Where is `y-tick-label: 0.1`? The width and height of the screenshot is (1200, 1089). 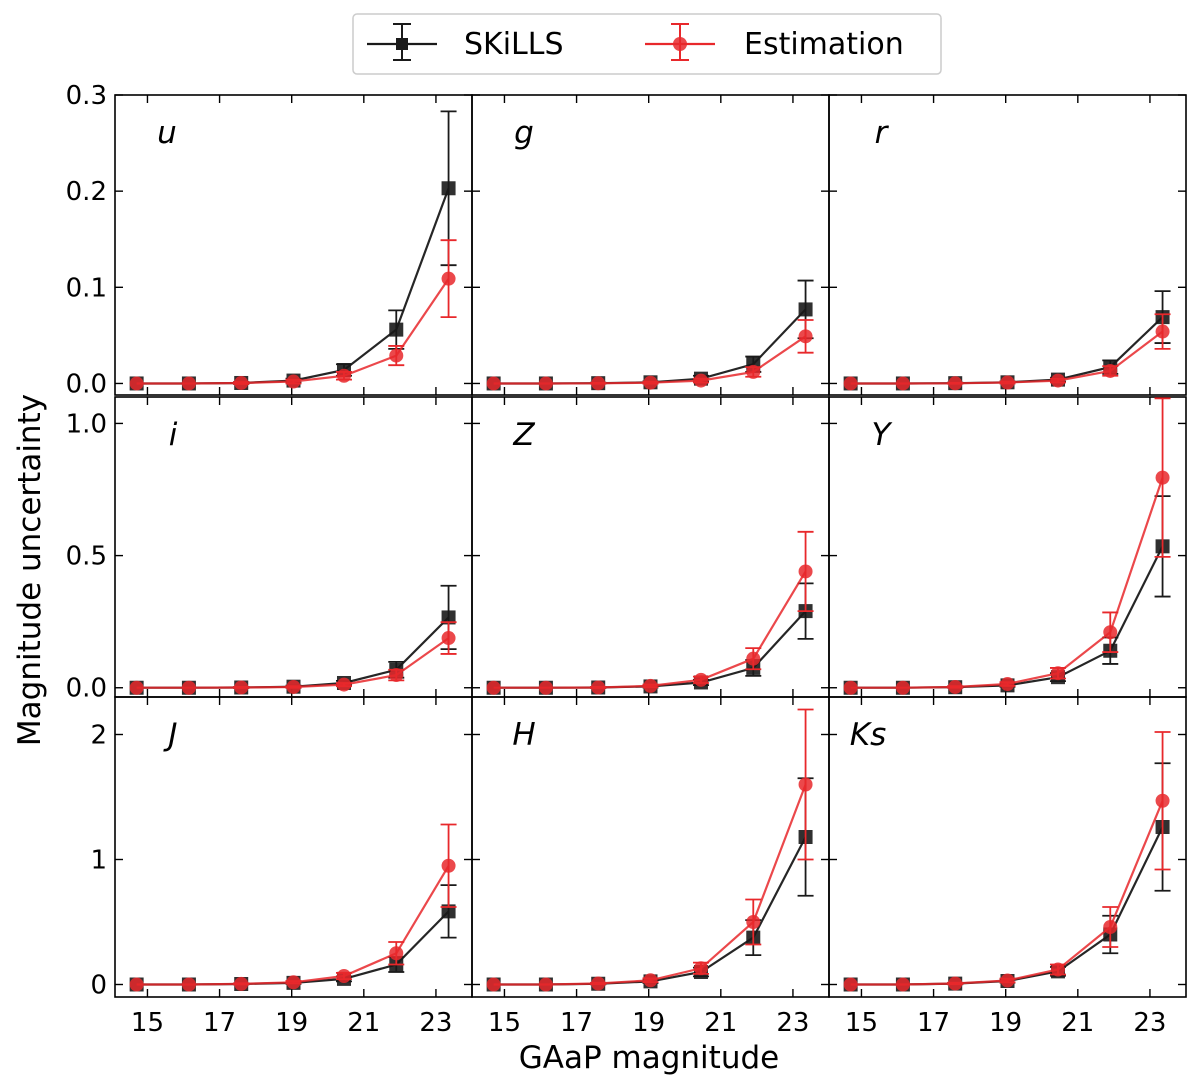
y-tick-label: 0.1 is located at coordinates (86, 288).